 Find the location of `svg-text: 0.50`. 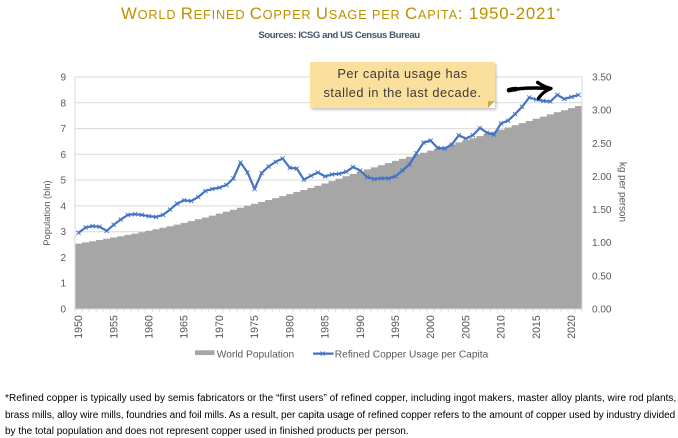

svg-text: 0.50 is located at coordinates (602, 276).